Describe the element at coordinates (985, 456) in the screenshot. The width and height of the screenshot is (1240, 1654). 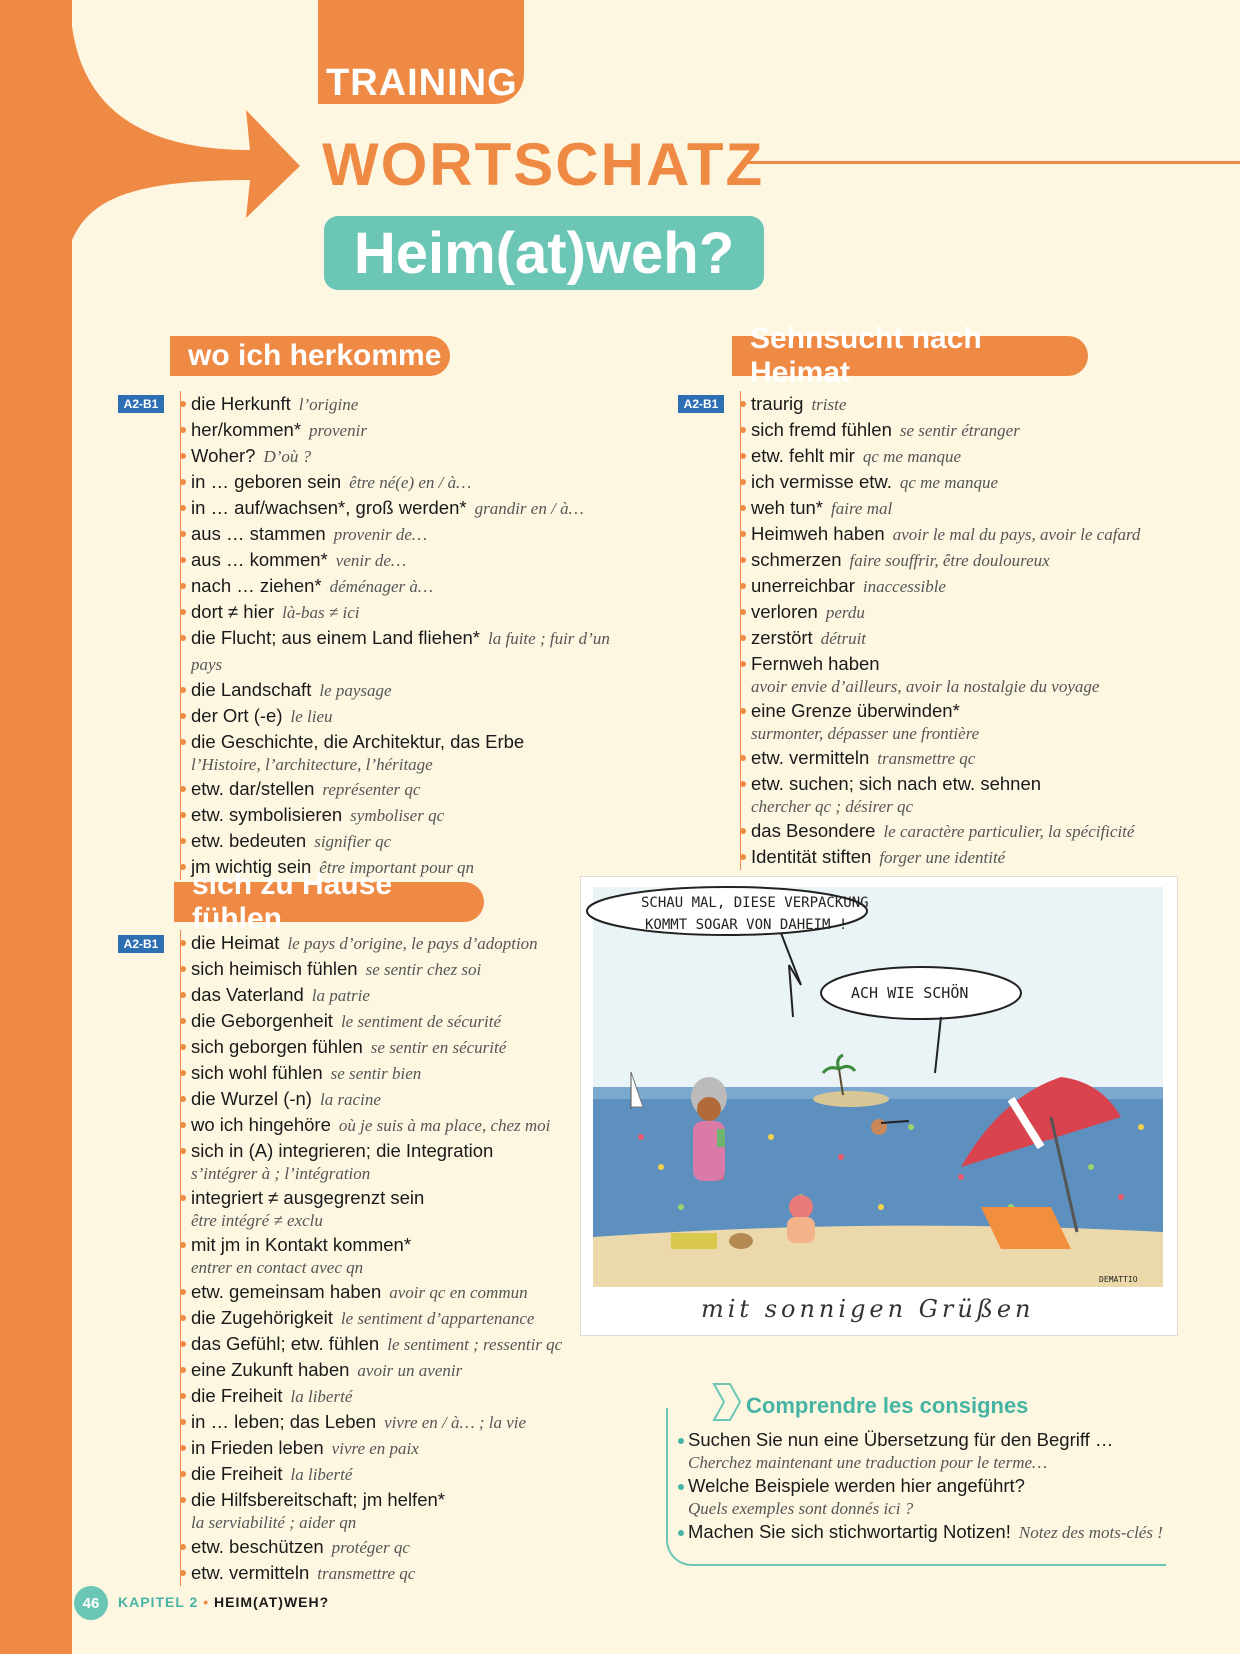
I see `vocab-item: etw. fehlt mir qc me manque` at that location.